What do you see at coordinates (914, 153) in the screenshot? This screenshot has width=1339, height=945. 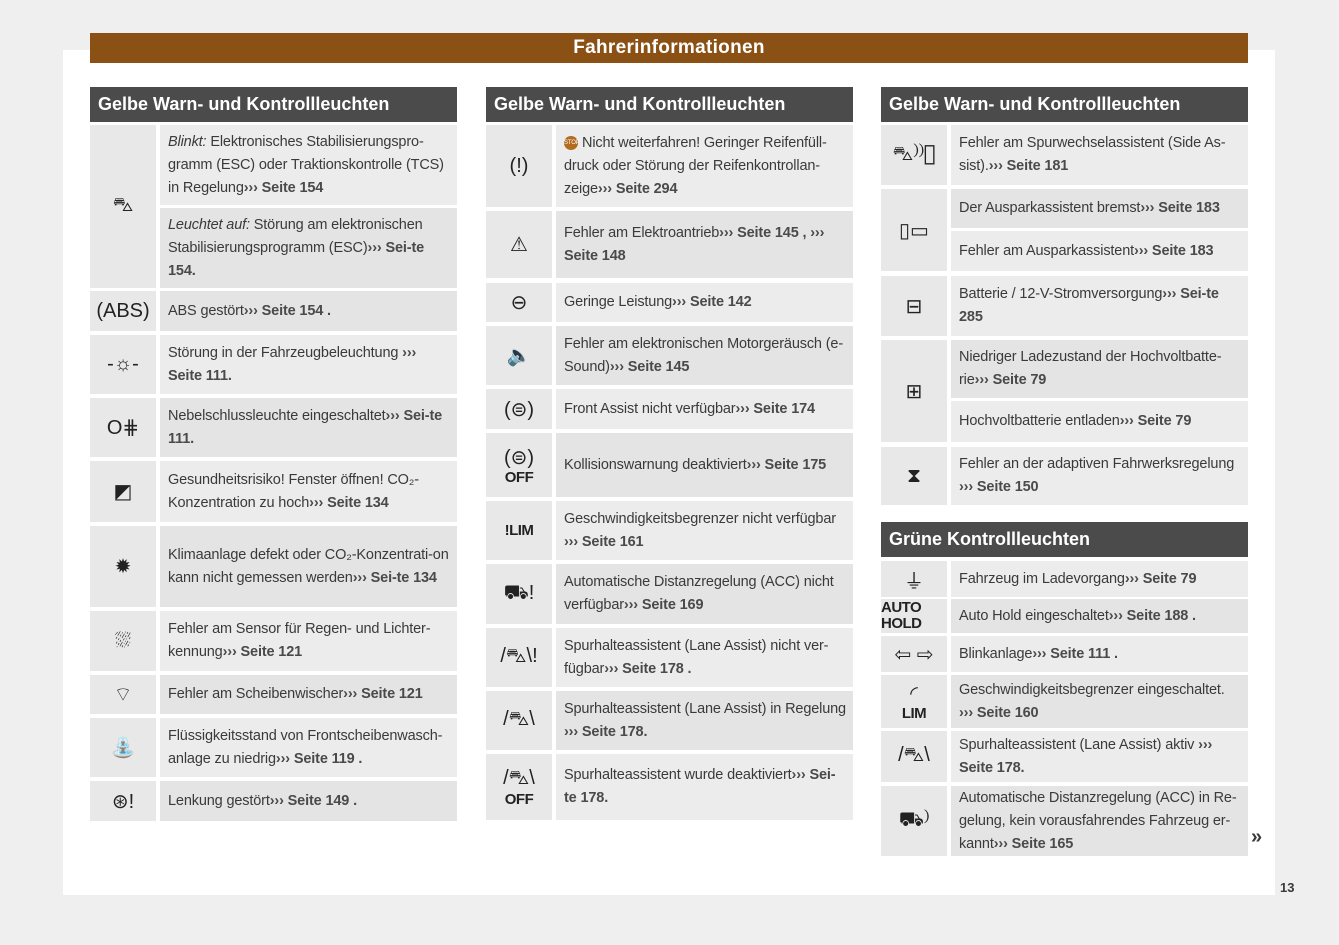 I see `side-assist-icon-glyph: ⛍⁾⁾▯` at bounding box center [914, 153].